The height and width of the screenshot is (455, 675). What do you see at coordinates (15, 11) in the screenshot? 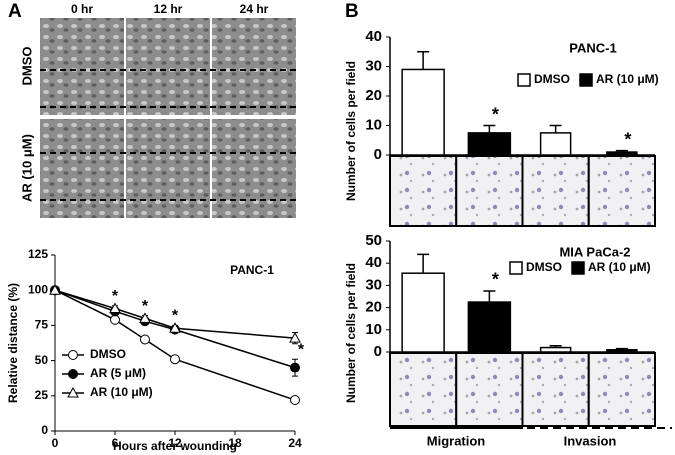
I see `panel-label: A` at bounding box center [15, 11].